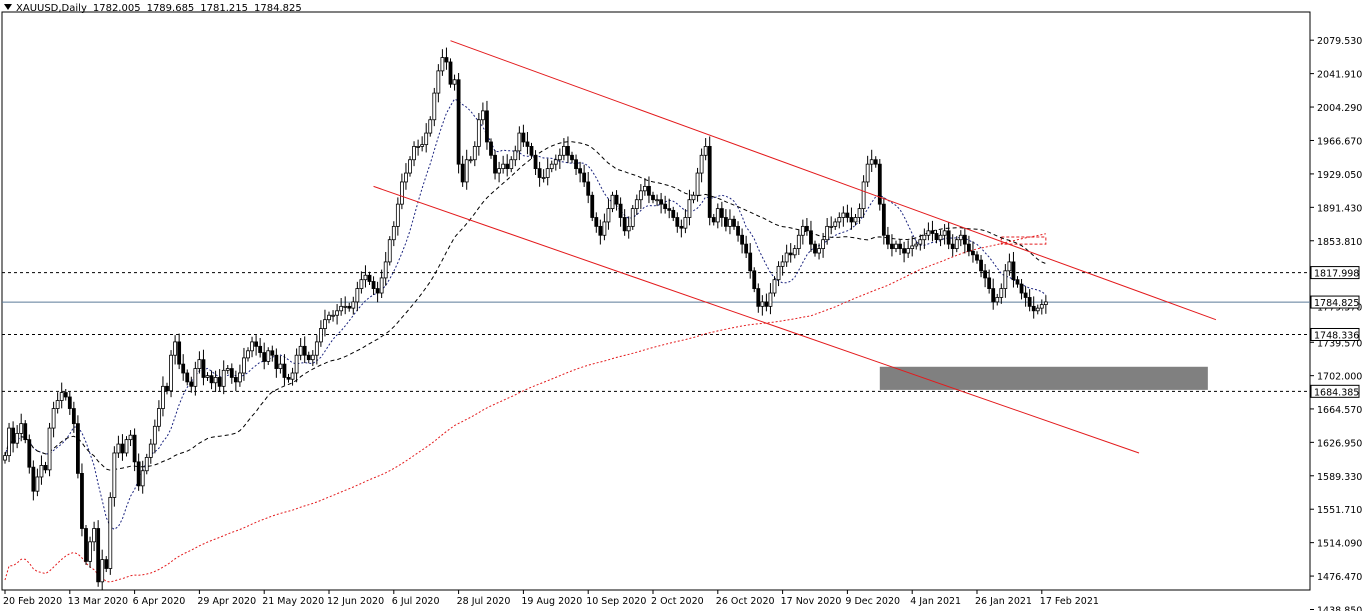 The height and width of the screenshot is (615, 1362). Describe the element at coordinates (224, 8) in the screenshot. I see `low-value: 1781.215` at that location.